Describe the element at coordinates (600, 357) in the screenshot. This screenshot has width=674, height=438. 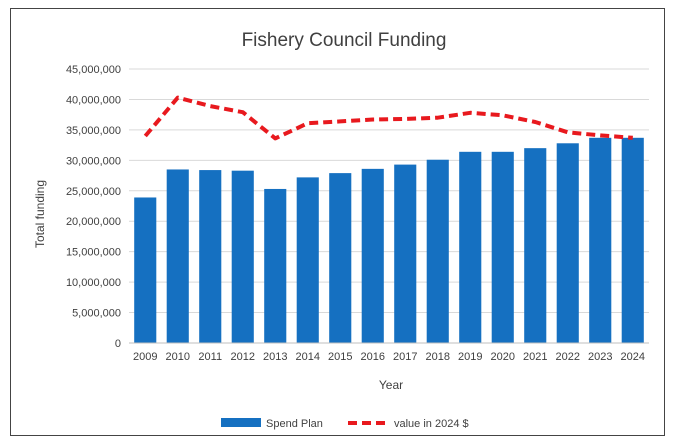
I see `x-tick-label: 2023` at that location.